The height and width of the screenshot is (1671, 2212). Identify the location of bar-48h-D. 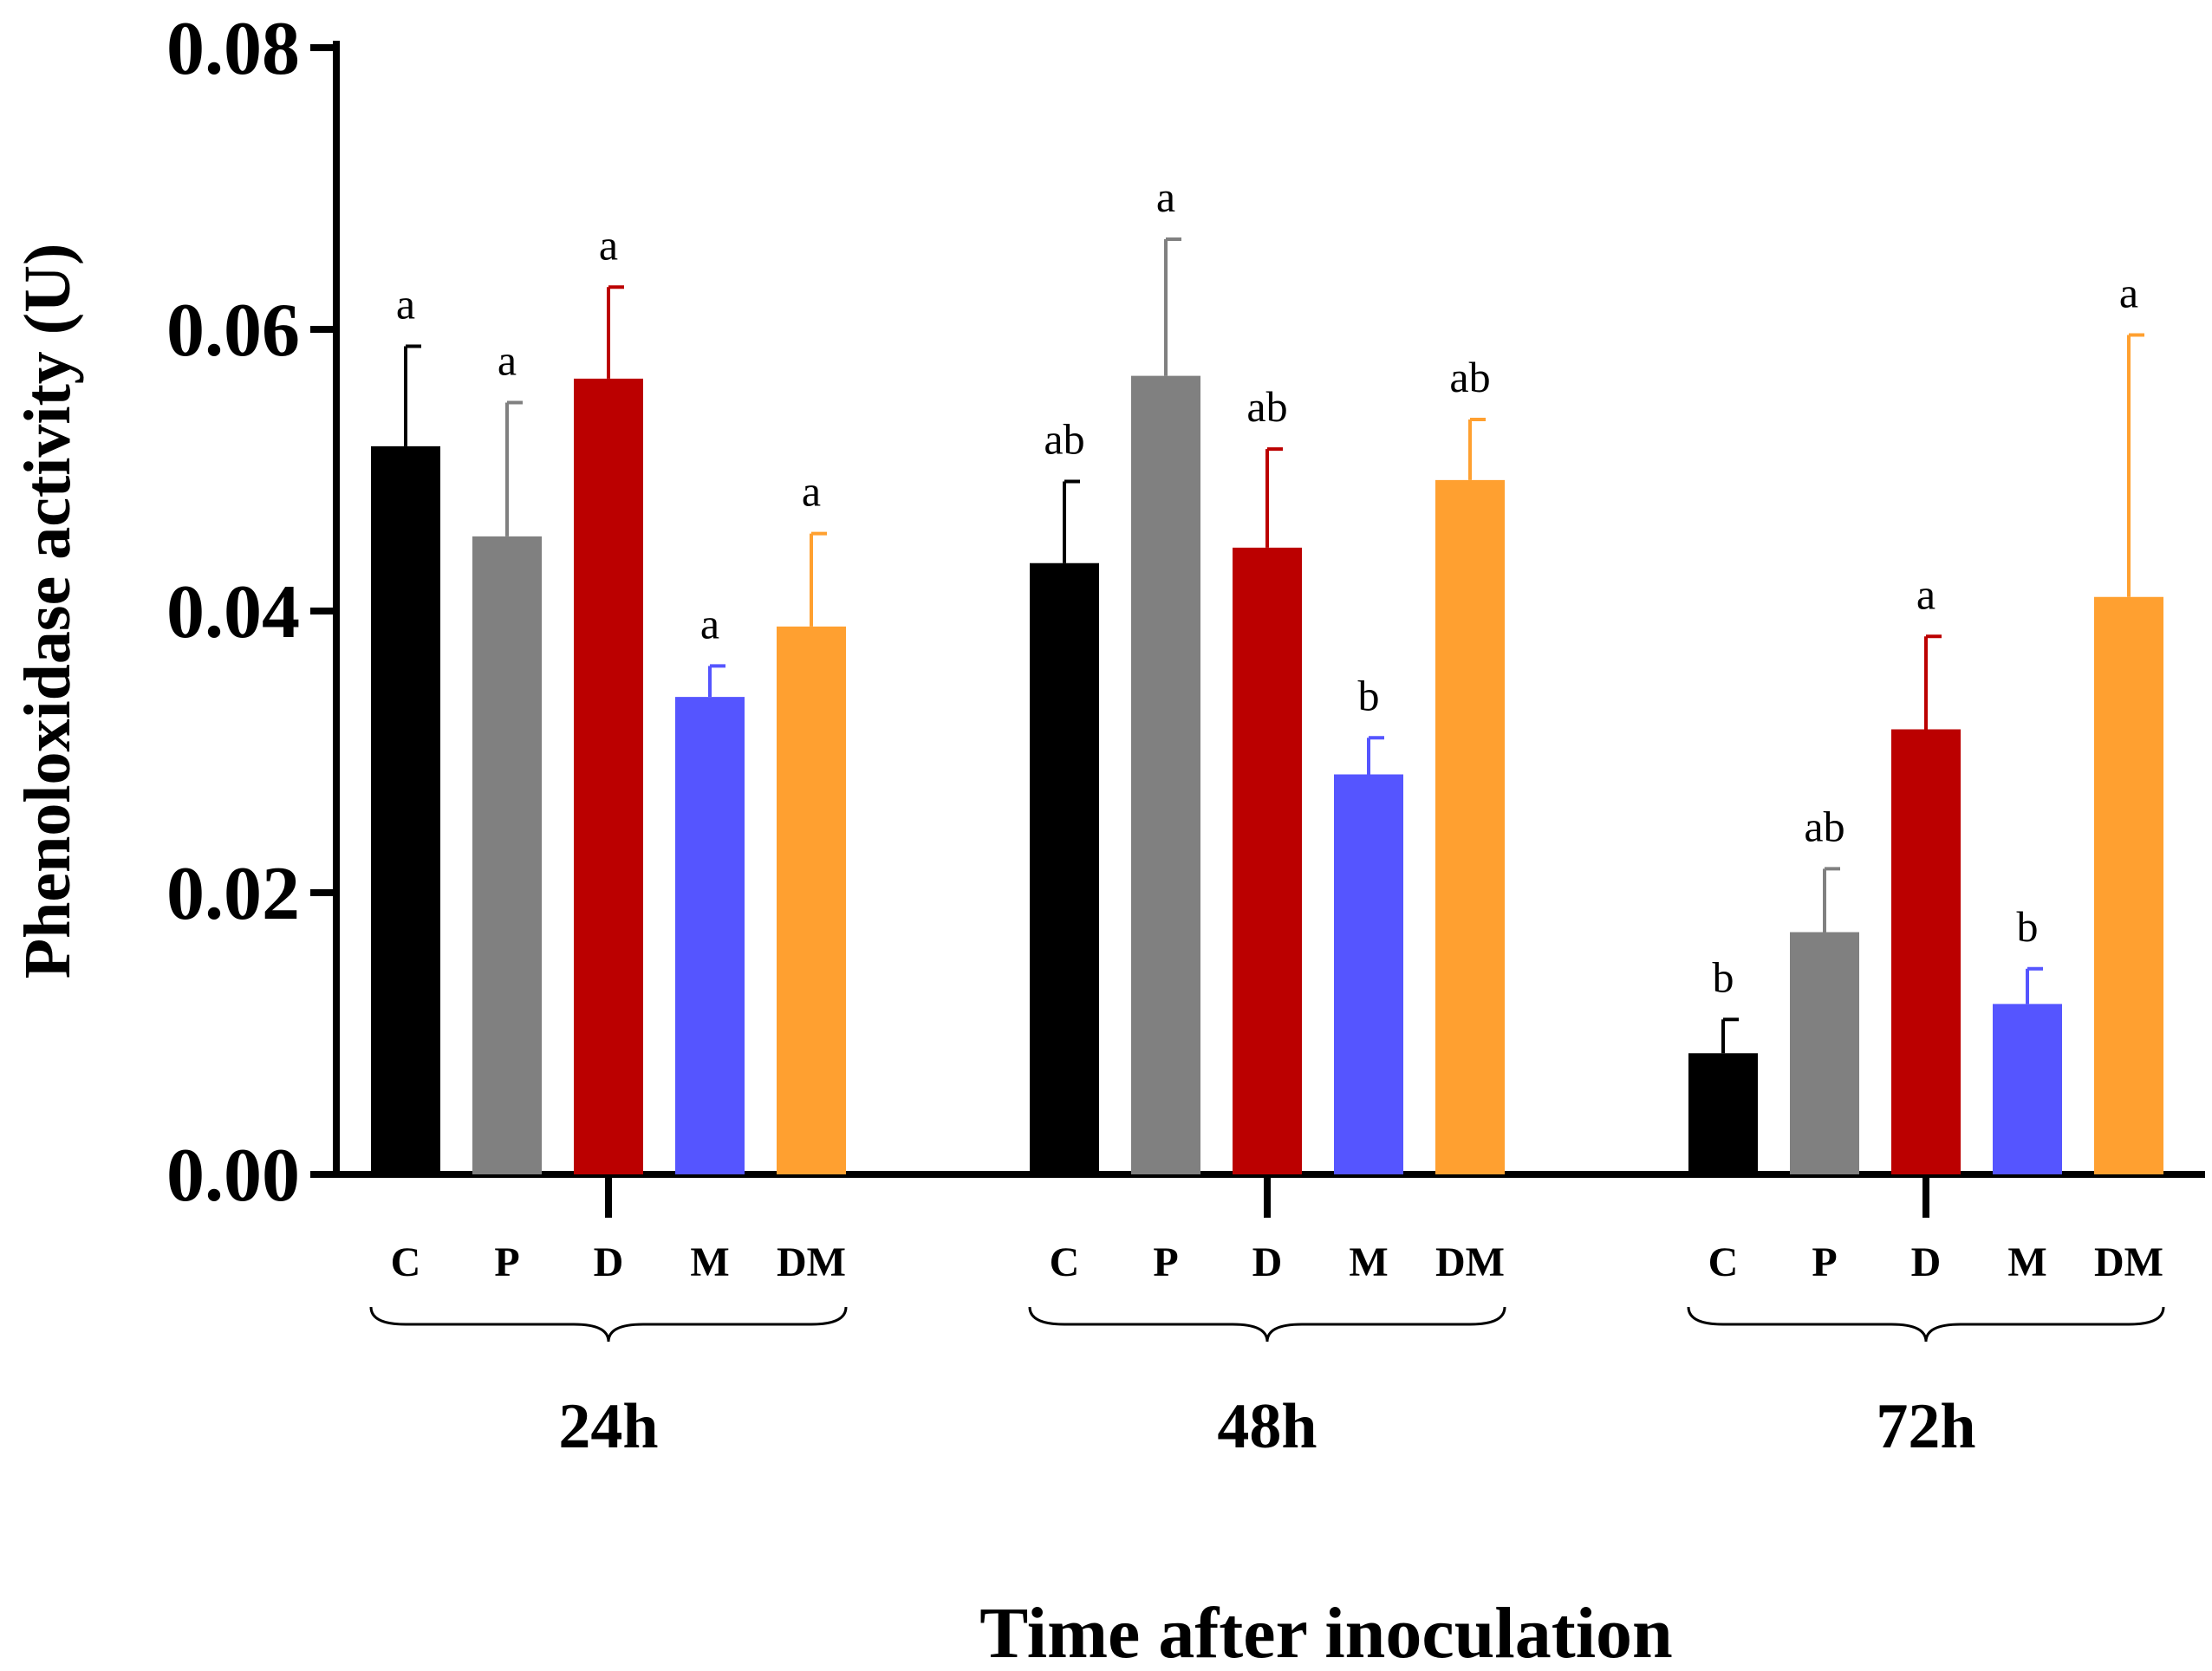
(1267, 860).